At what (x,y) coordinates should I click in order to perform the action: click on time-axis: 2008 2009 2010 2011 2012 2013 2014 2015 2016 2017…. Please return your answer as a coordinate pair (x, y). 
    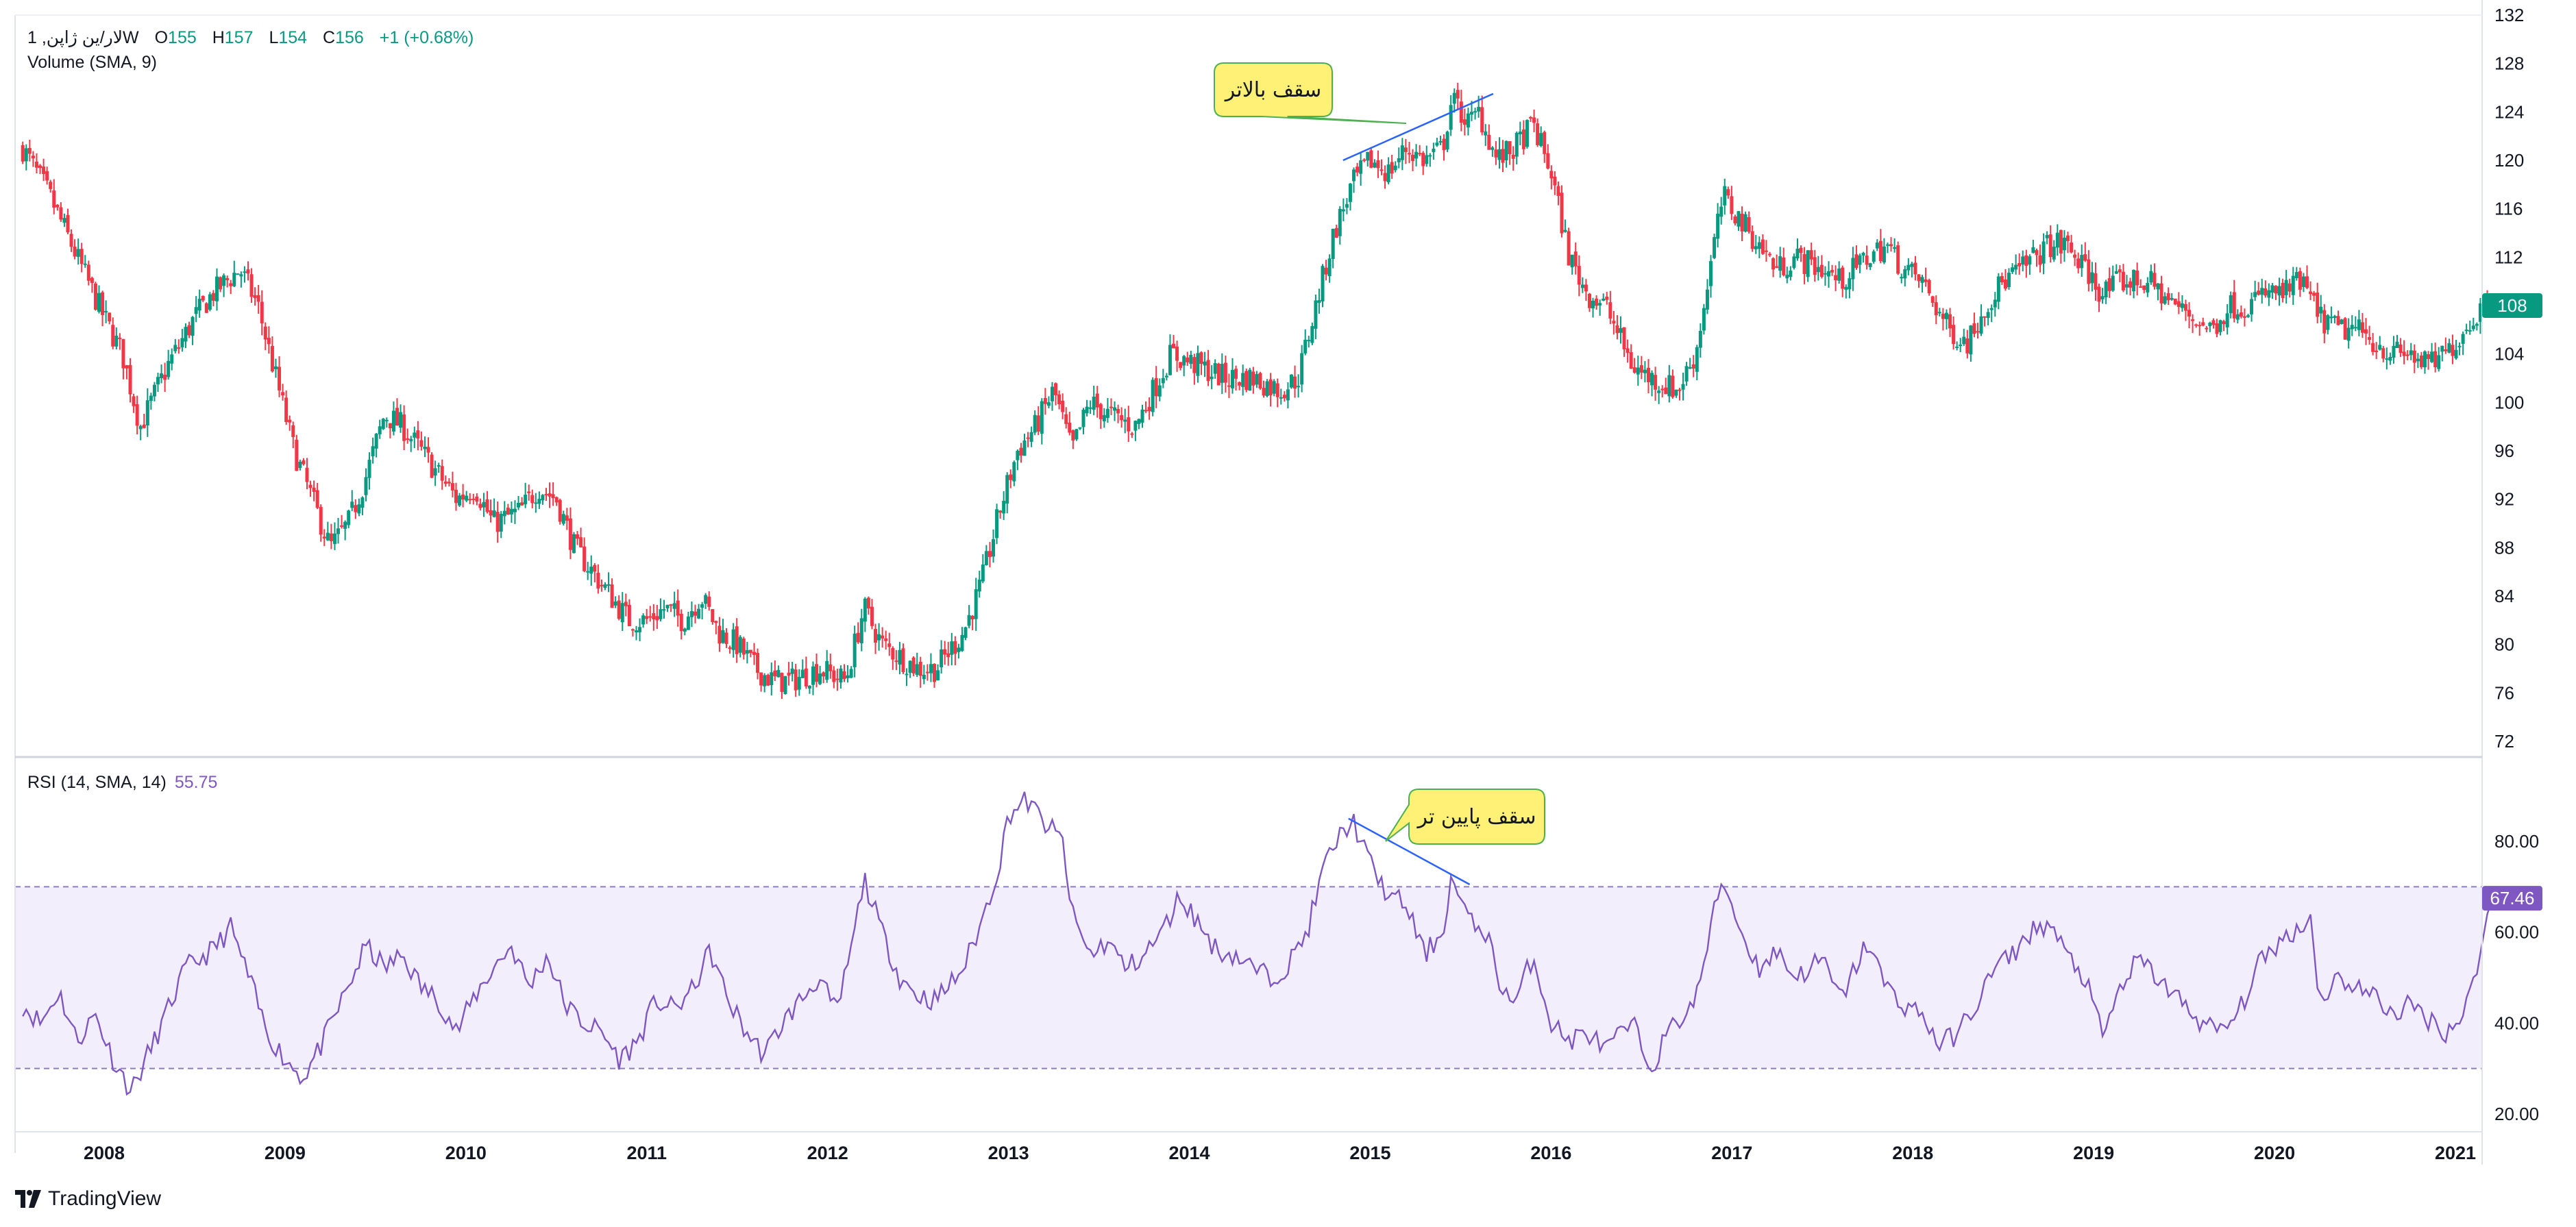
    Looking at the image, I should click on (1280, 1153).